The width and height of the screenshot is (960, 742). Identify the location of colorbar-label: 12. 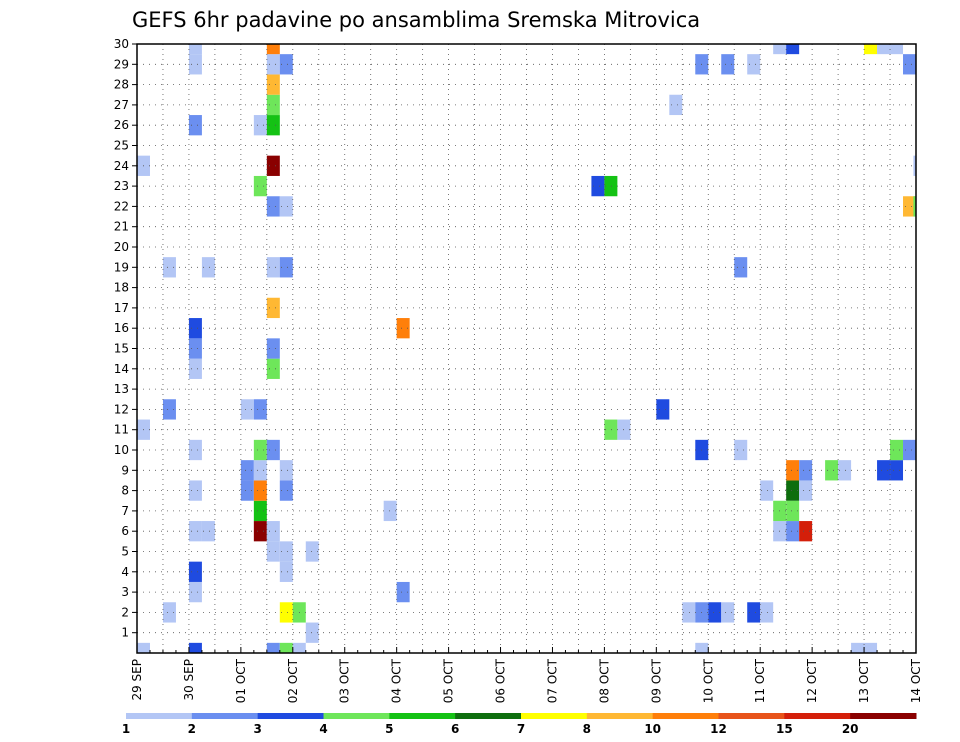
(718, 729).